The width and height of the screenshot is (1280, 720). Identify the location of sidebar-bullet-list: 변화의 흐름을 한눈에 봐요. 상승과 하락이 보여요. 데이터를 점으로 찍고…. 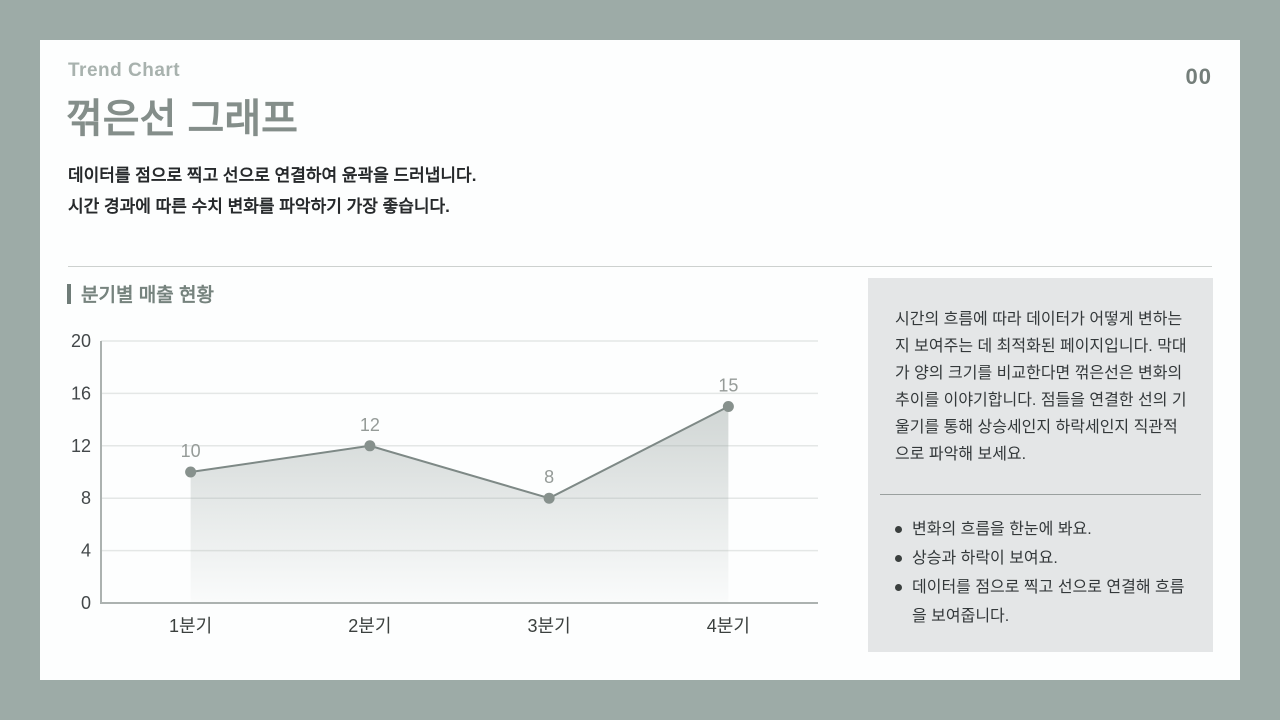
(1044, 573).